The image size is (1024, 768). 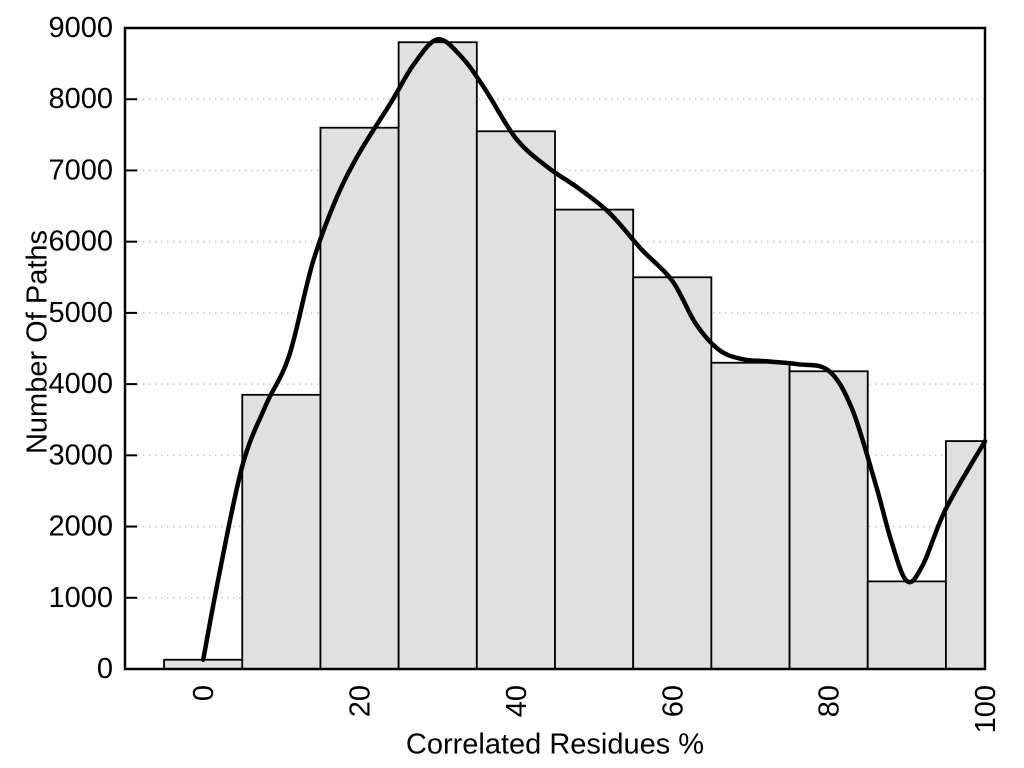 What do you see at coordinates (517, 701) in the screenshot?
I see `x-tick-label: 40` at bounding box center [517, 701].